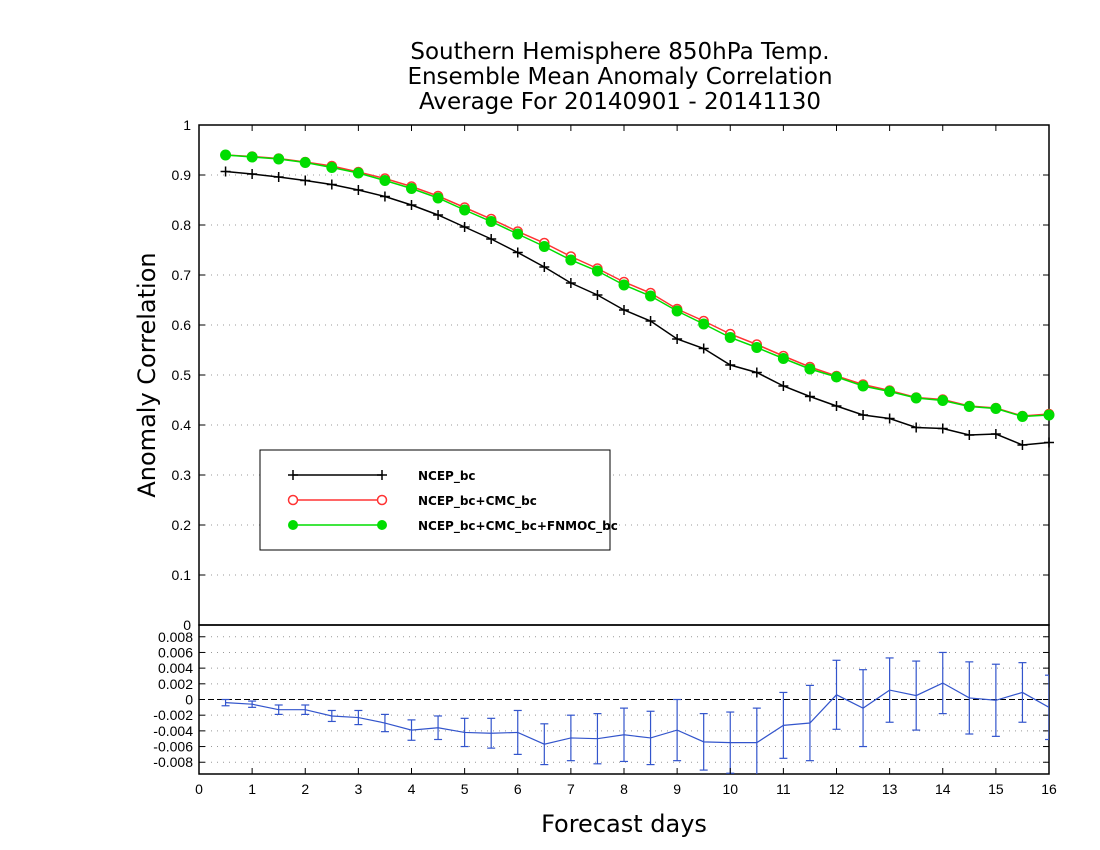 This screenshot has height=850, width=1100. What do you see at coordinates (619, 52) in the screenshot?
I see `chart-title-line: Southern Hemisphere 850hPa Temp.` at bounding box center [619, 52].